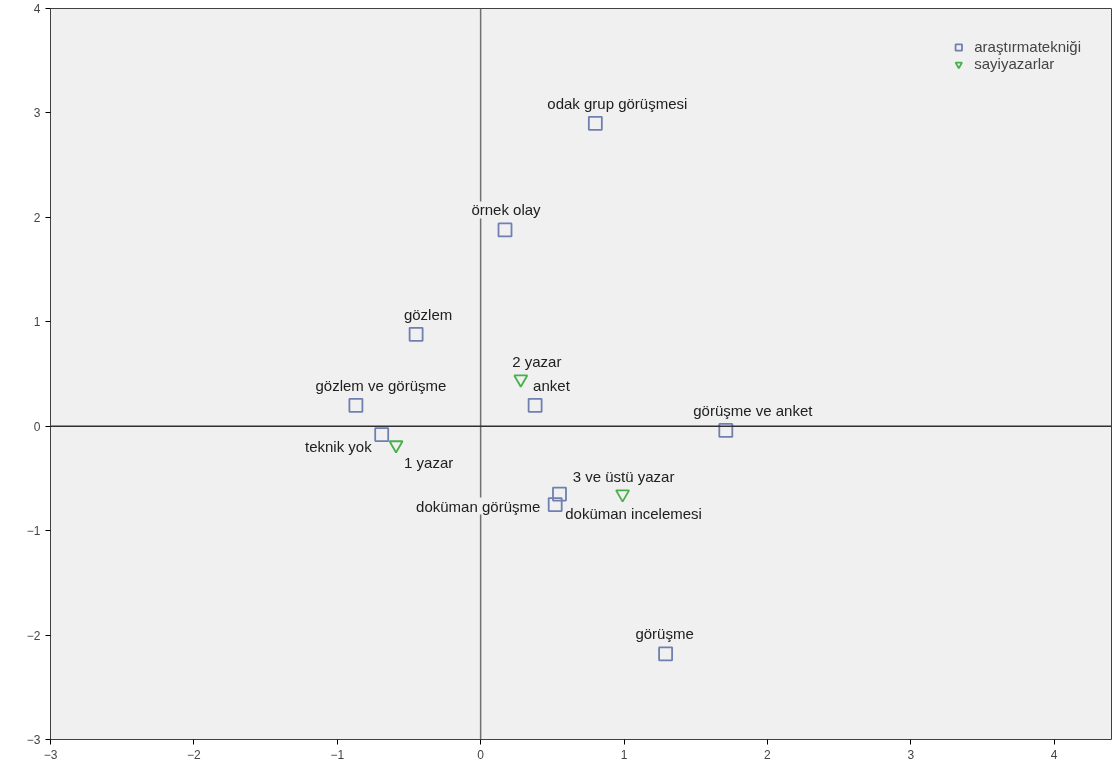  What do you see at coordinates (753, 410) in the screenshot?
I see `annotation: görüşme ve anket` at bounding box center [753, 410].